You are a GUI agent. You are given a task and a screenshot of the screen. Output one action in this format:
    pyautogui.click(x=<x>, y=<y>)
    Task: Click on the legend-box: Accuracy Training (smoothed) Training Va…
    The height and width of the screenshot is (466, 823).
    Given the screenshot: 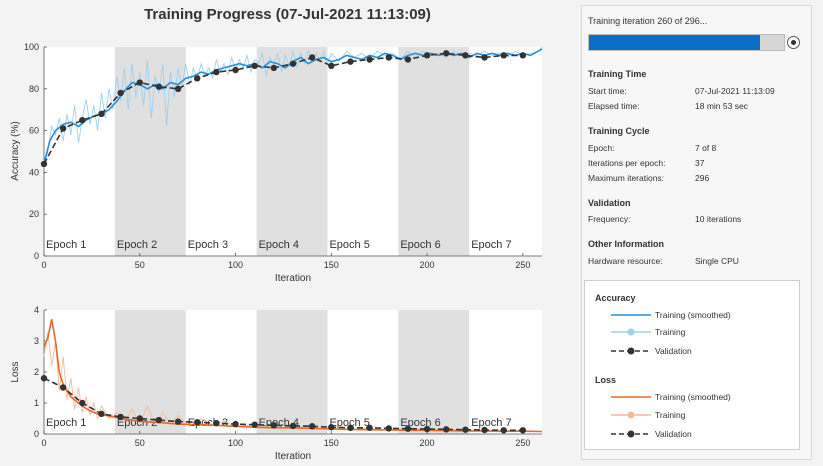 What is the action you would take?
    pyautogui.click(x=692, y=365)
    